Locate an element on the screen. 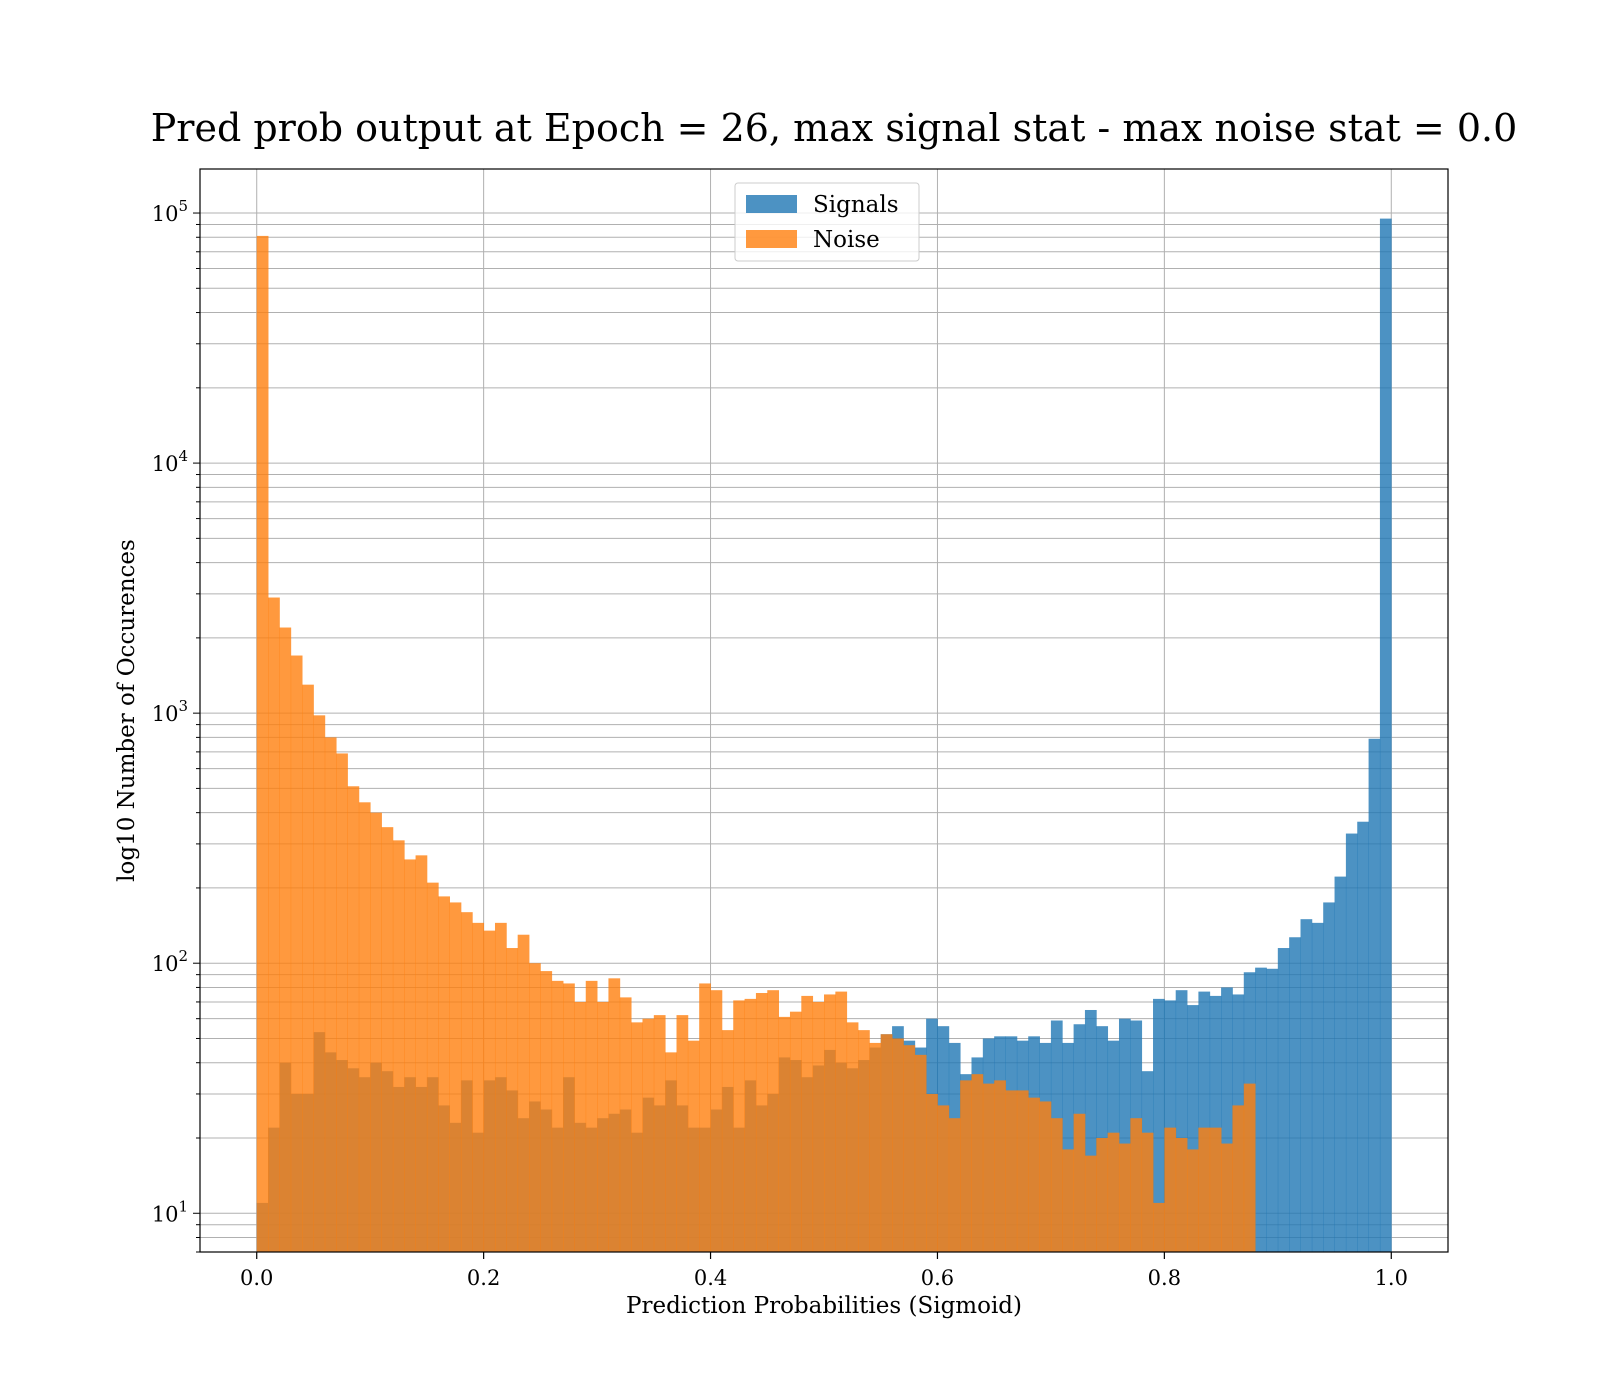  legend-label: Signals is located at coordinates (856, 205).